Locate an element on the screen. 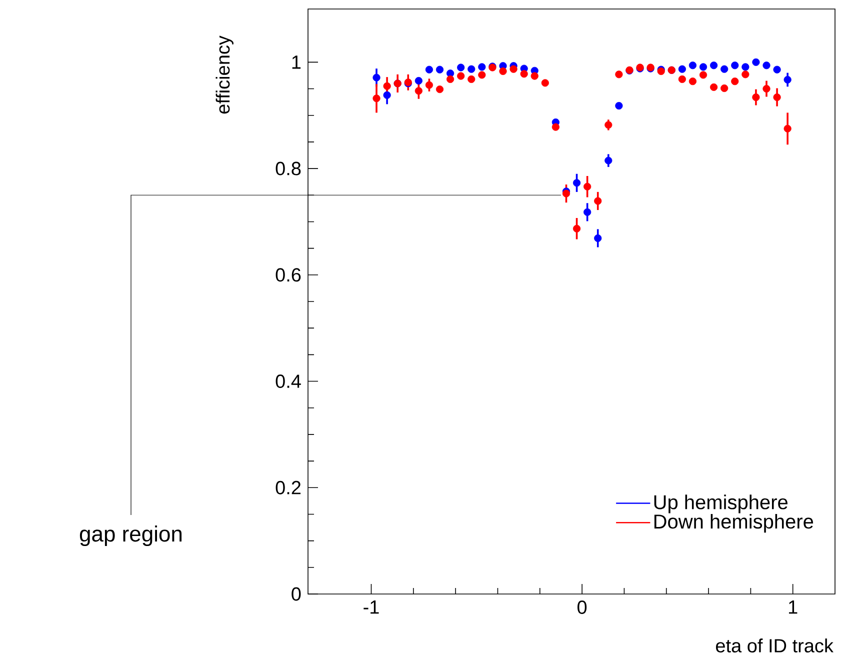  x-tick-label: 1 is located at coordinates (793, 607).